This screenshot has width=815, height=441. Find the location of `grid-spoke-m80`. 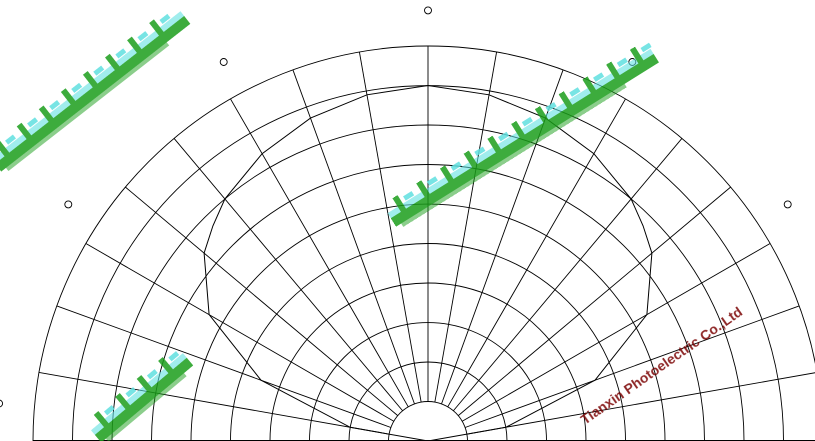

grid-spoke-m80 is located at coordinates (214, 403).